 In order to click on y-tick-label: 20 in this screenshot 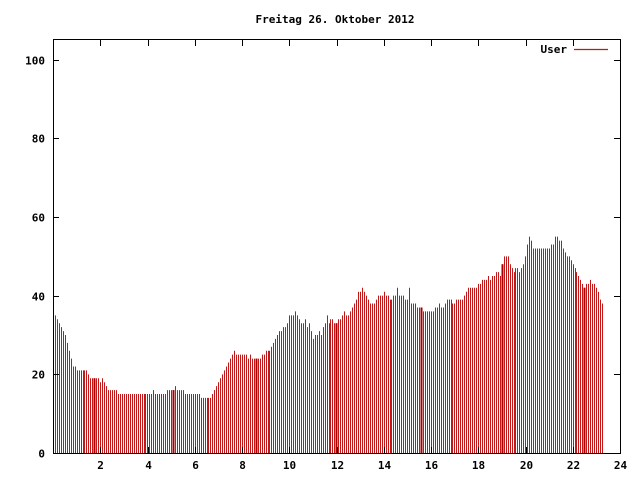, I will do `click(38, 375)`.